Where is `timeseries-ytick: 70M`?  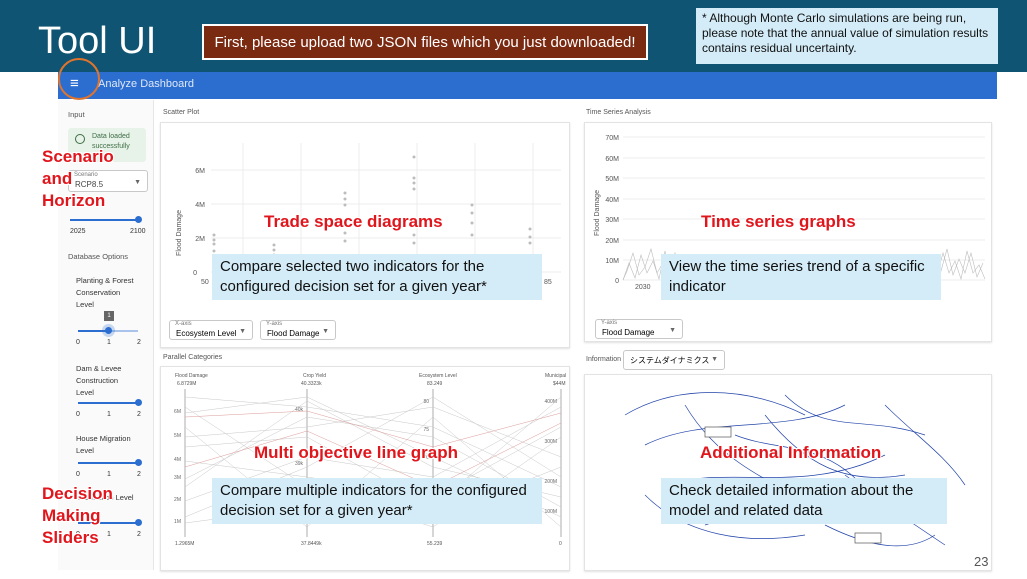
timeseries-ytick: 70M is located at coordinates (612, 138).